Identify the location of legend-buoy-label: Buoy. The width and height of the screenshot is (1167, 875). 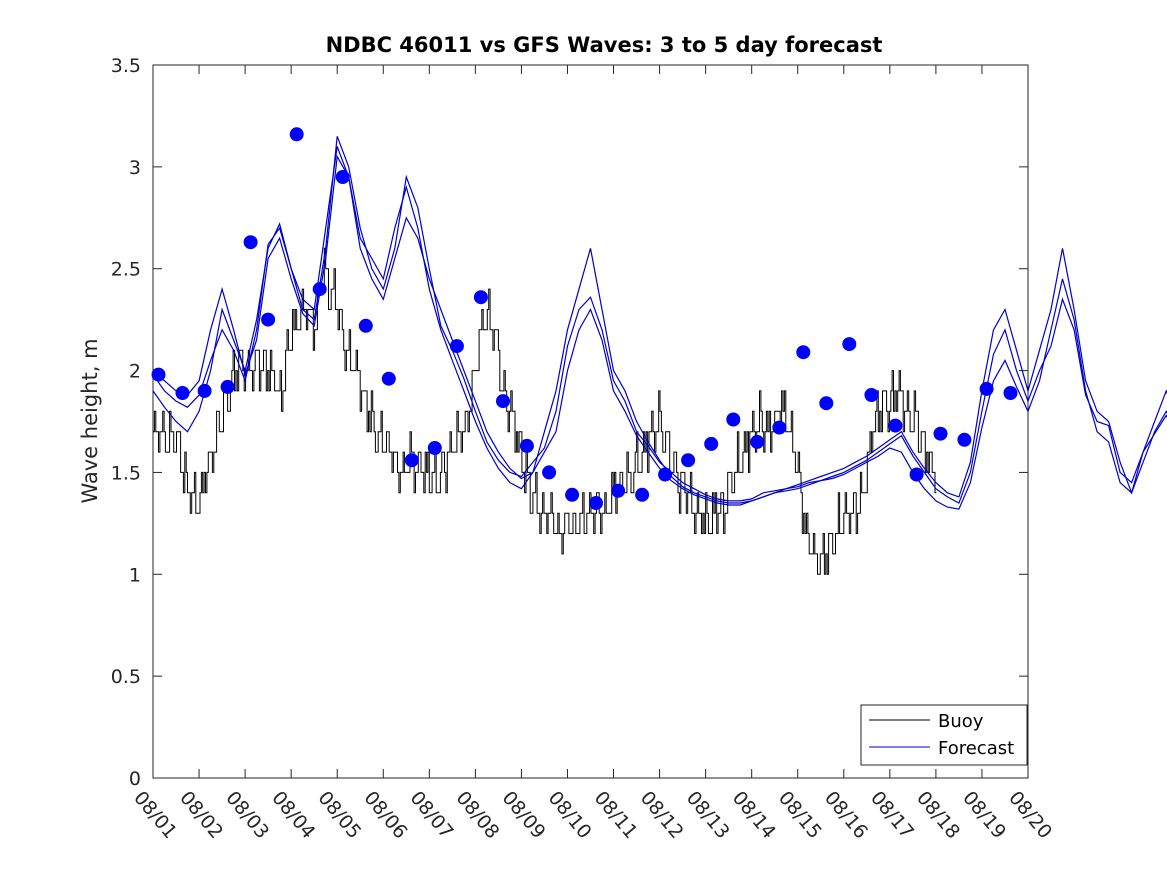
(961, 721).